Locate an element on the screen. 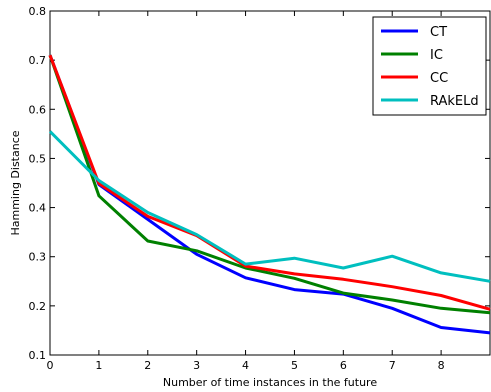 The image size is (491, 392). y-tick-label: 0.5 is located at coordinates (38, 158).